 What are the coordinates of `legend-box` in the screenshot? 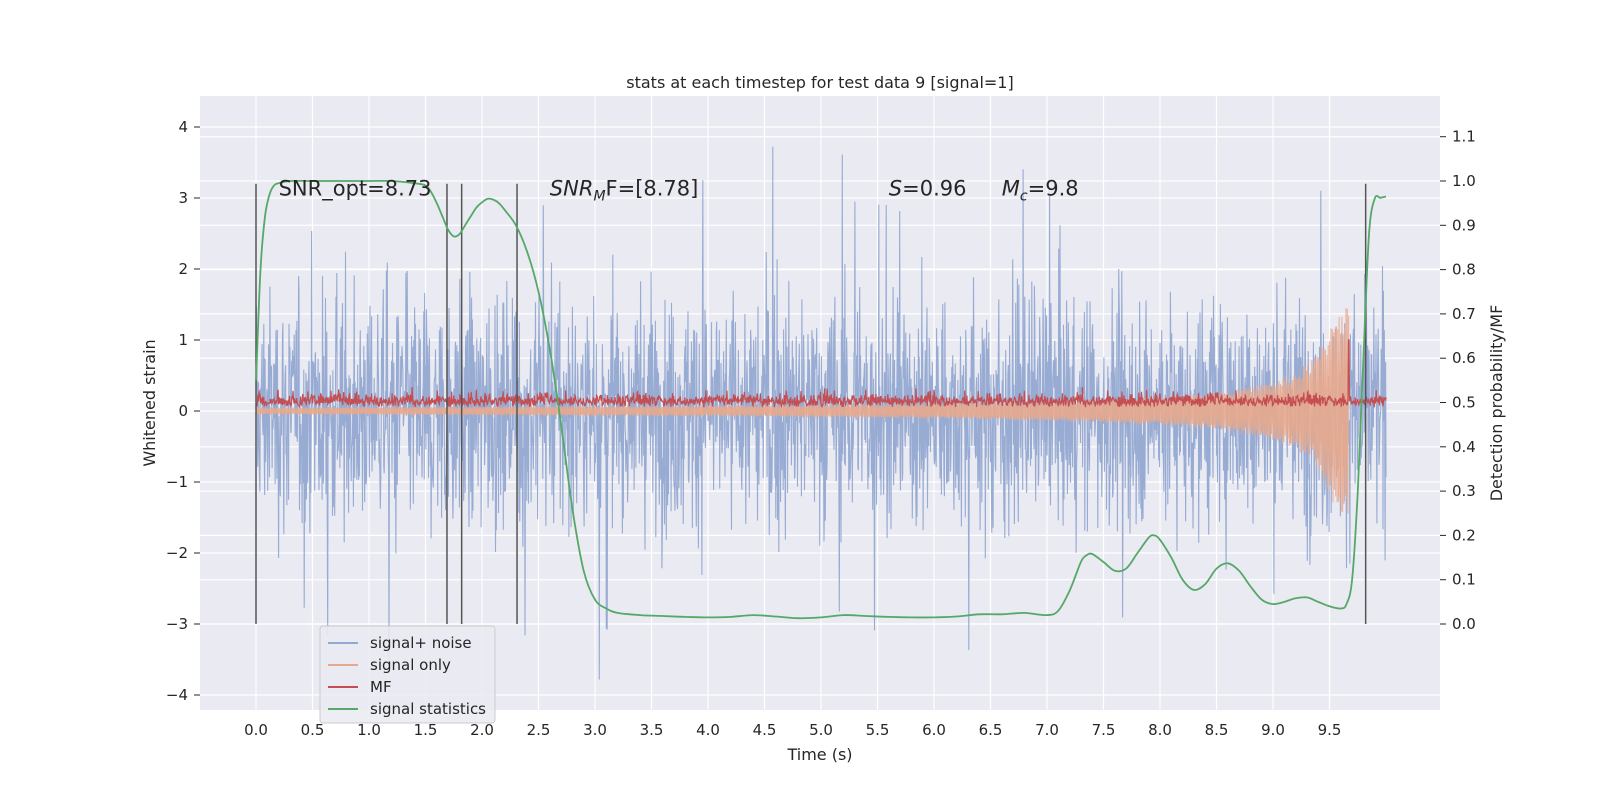 It's located at (407, 674).